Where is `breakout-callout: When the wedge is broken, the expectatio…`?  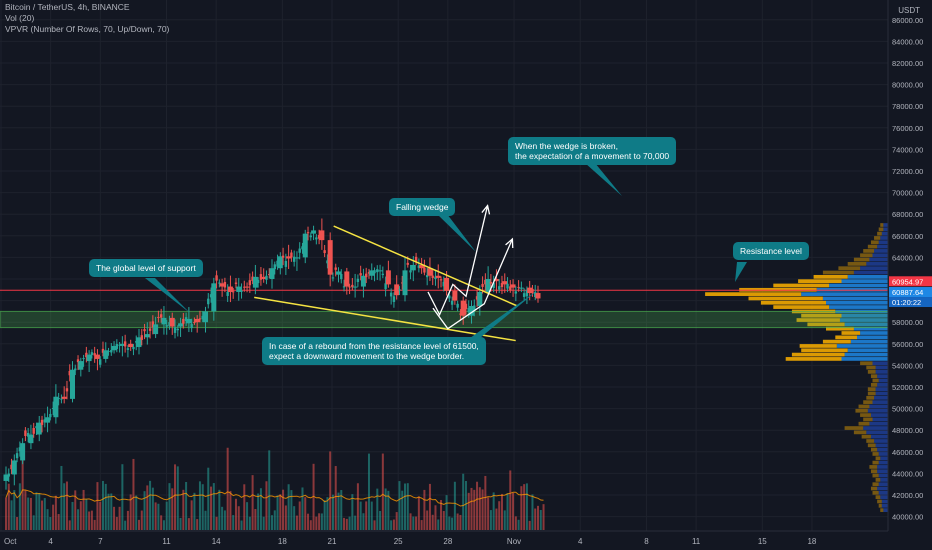 breakout-callout: When the wedge is broken, the expectatio… is located at coordinates (592, 151).